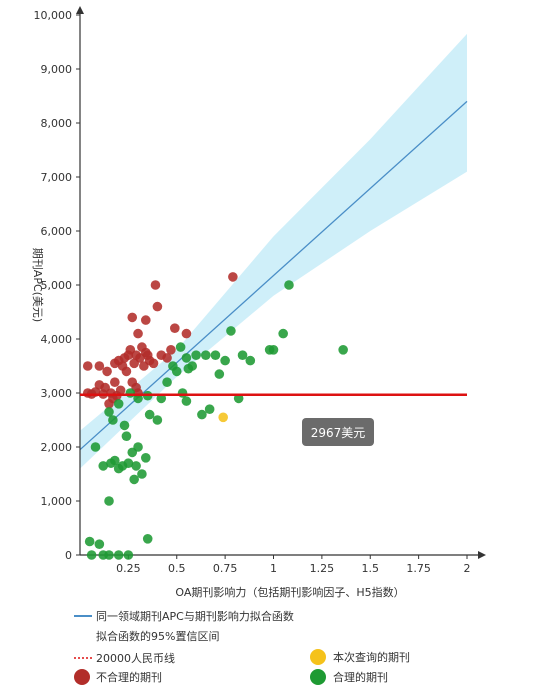 The width and height of the screenshot is (550, 695). What do you see at coordinates (318, 677) in the screenshot?
I see `legend-reasonable-swatch` at bounding box center [318, 677].